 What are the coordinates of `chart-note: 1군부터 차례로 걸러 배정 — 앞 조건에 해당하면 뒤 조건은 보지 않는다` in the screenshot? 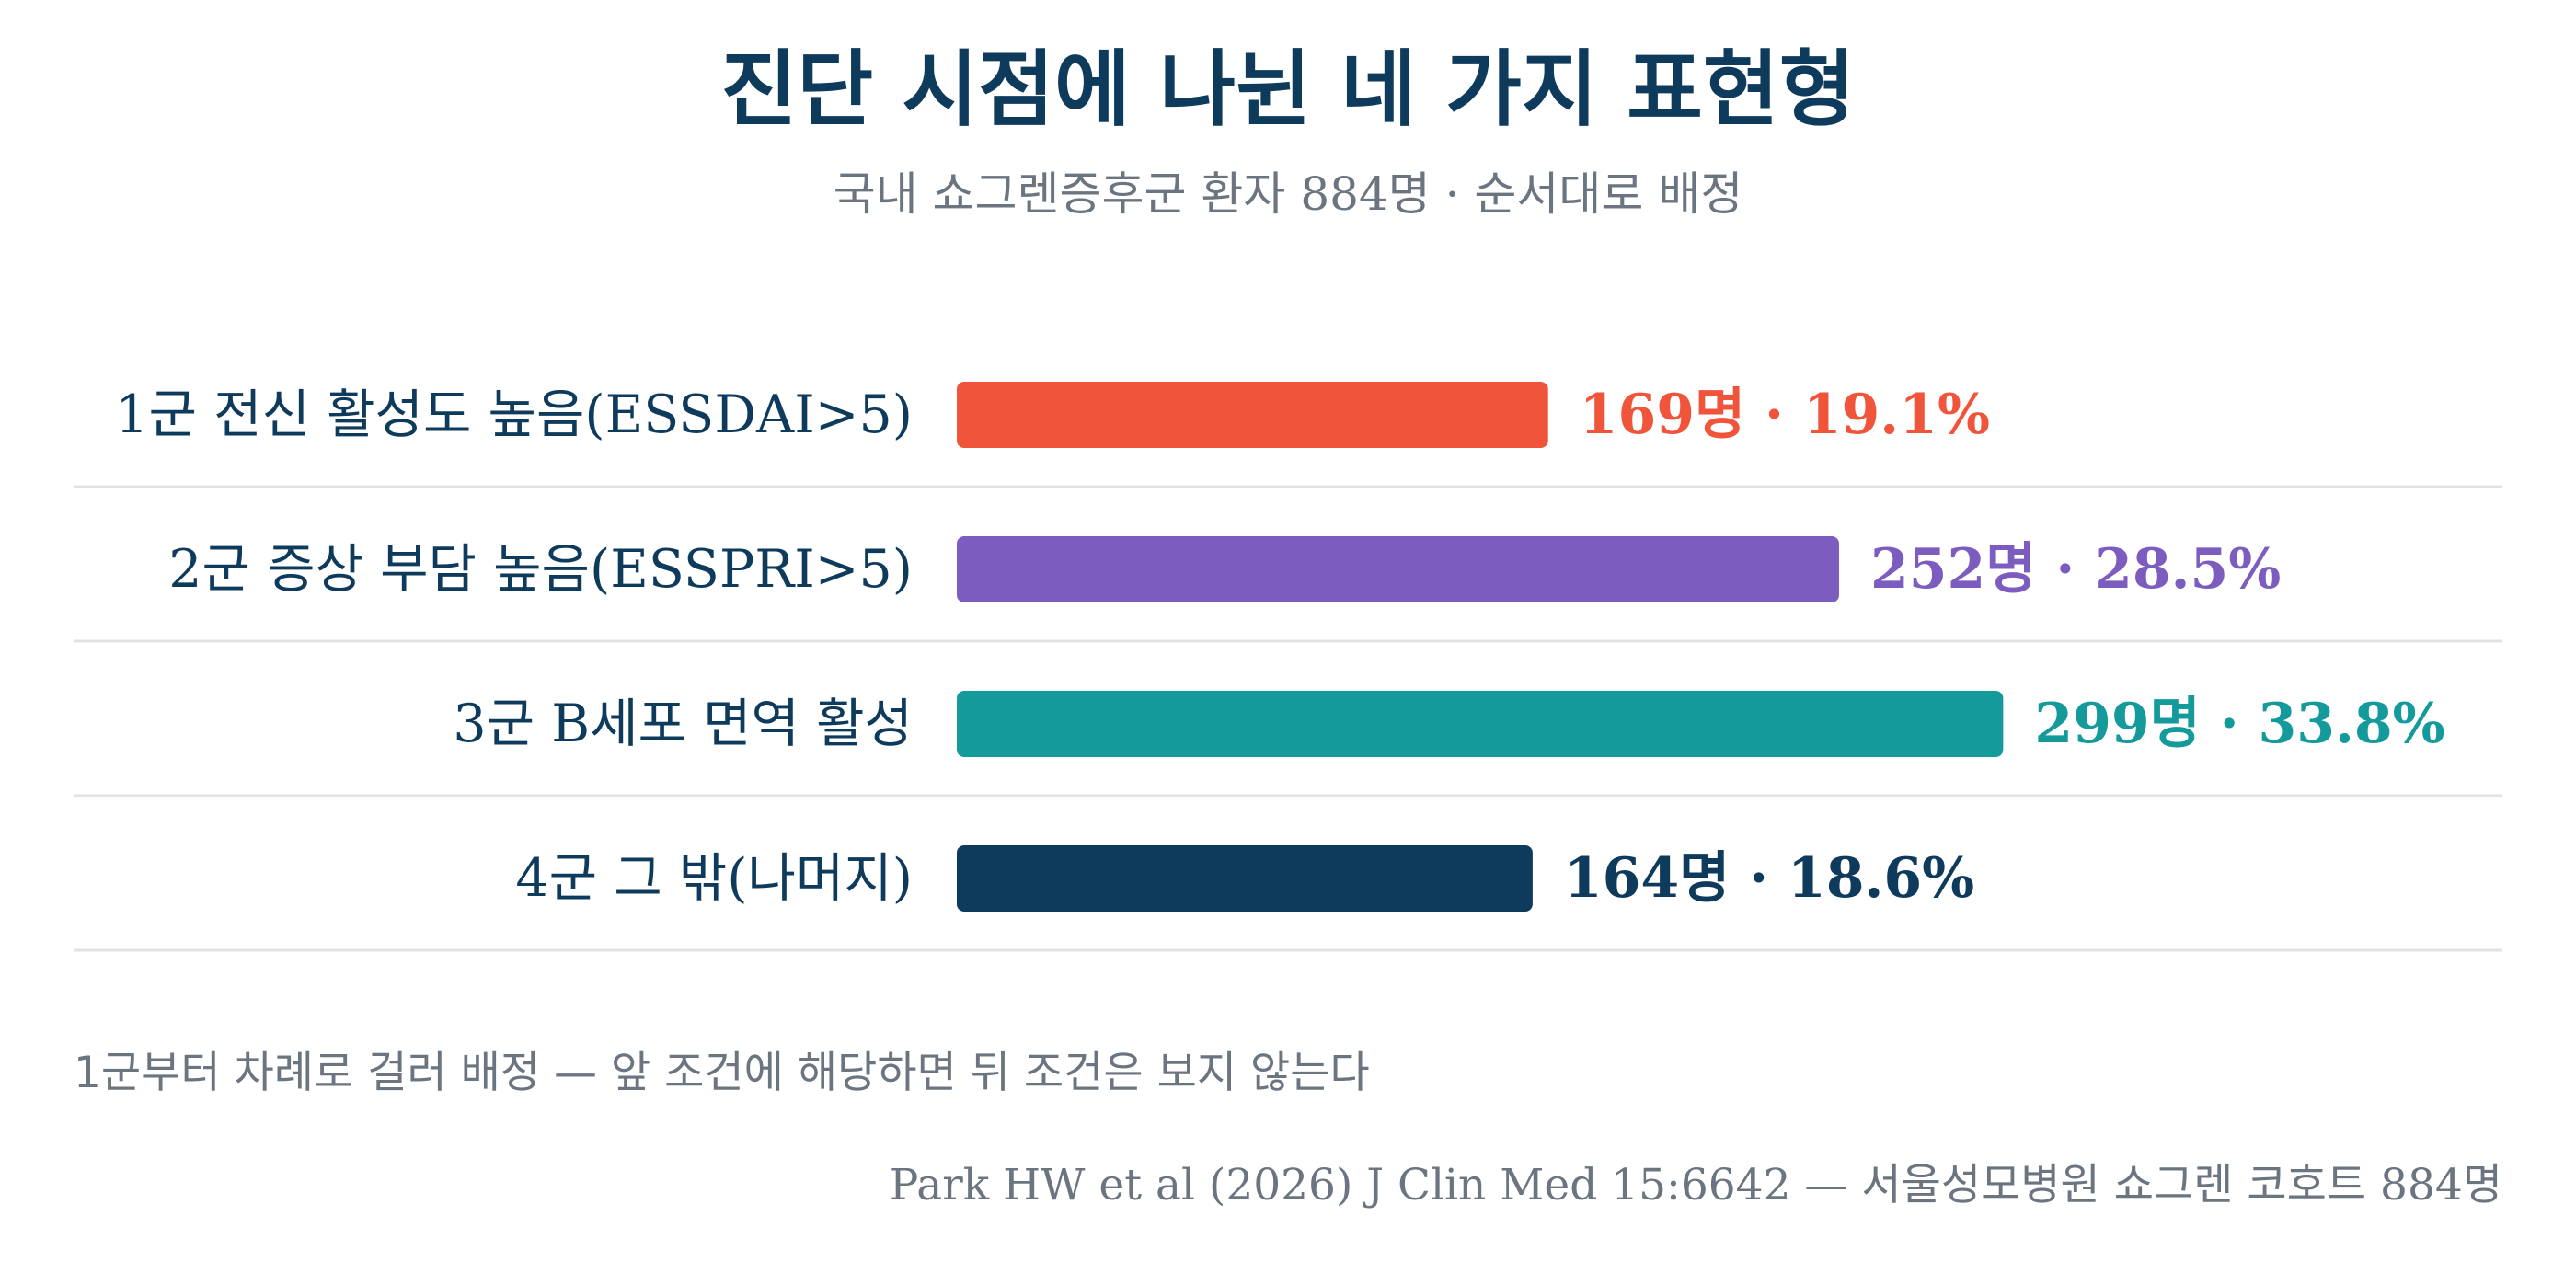 It's located at (722, 1073).